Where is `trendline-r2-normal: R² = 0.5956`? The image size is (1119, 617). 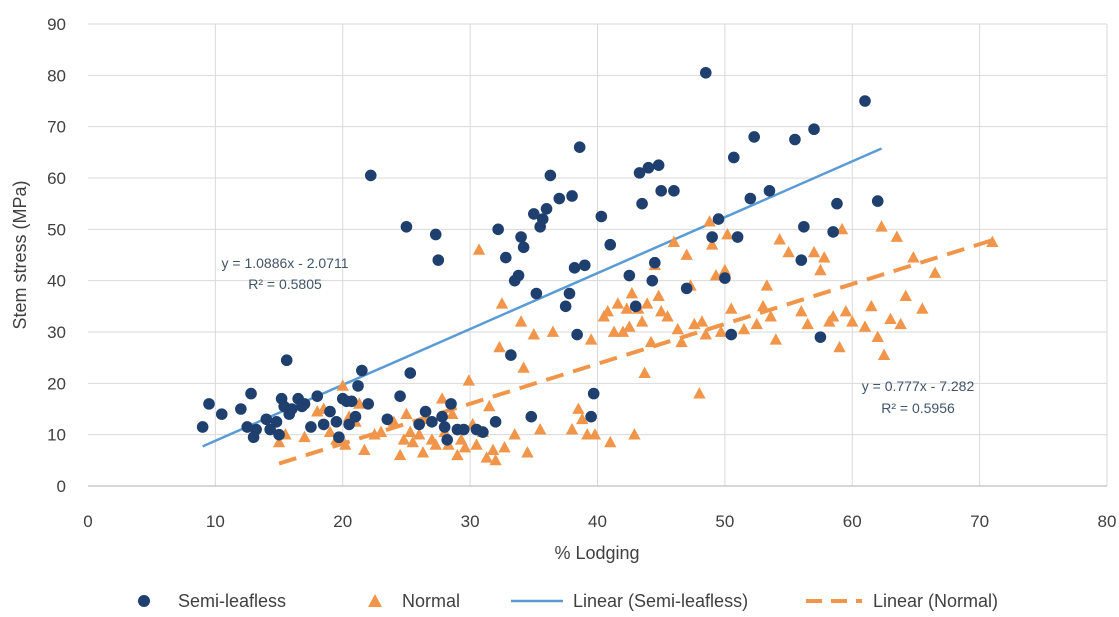
trendline-r2-normal: R² = 0.5956 is located at coordinates (918, 408).